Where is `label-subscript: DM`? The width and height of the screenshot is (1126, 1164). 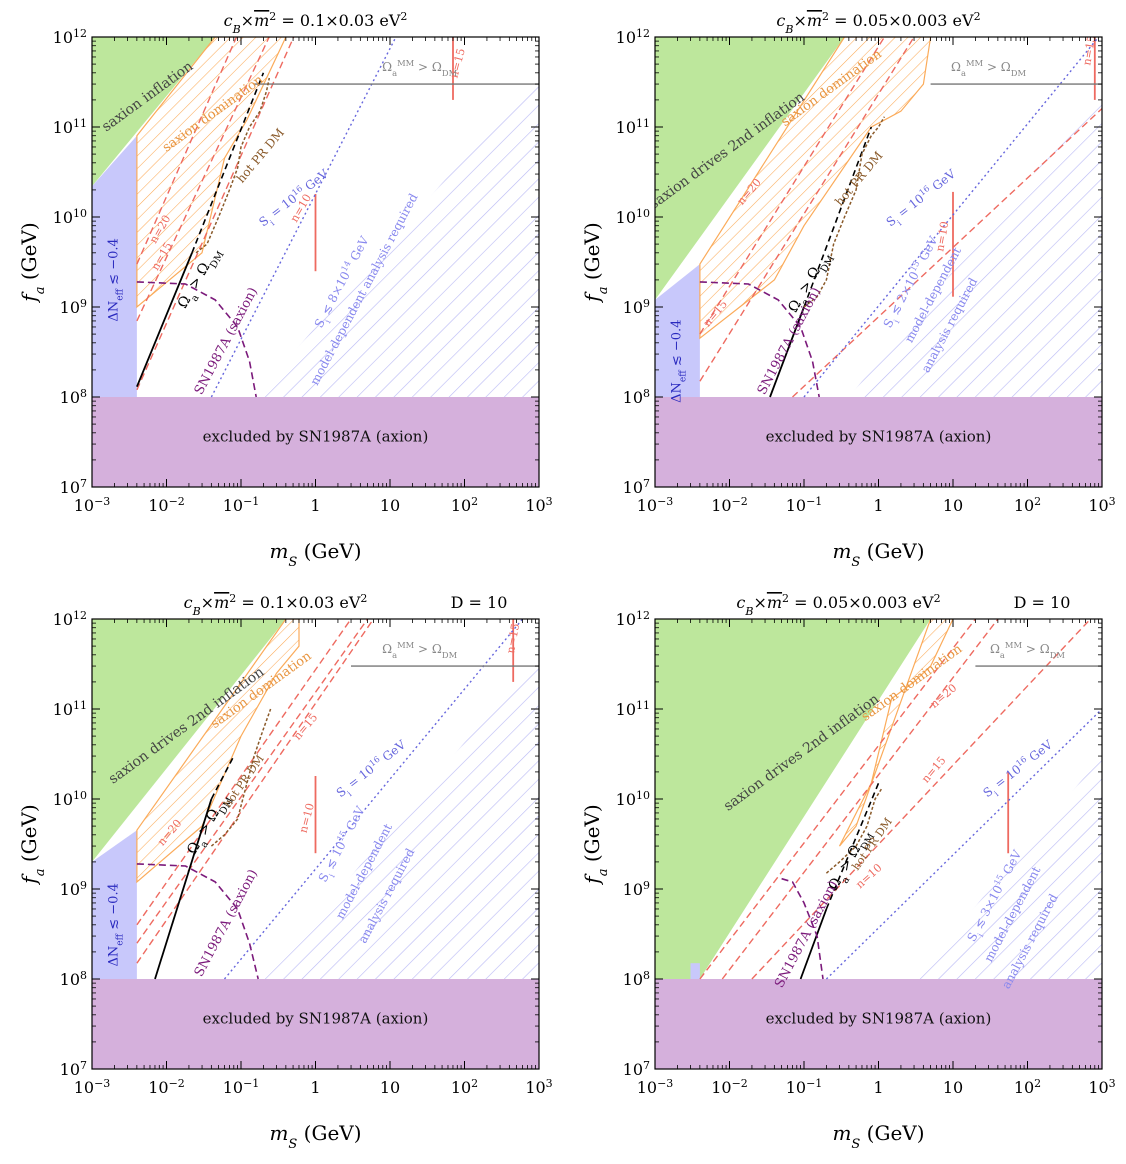 label-subscript: DM is located at coordinates (450, 655).